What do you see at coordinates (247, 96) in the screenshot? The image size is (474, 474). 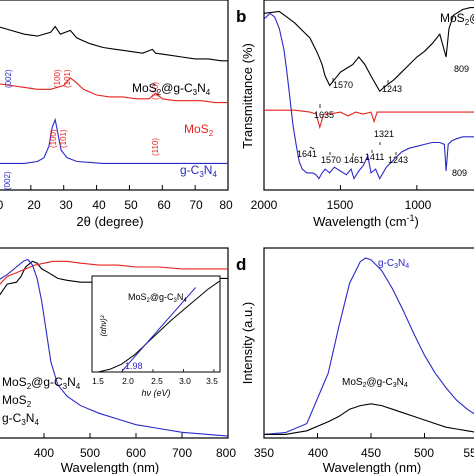 I see `panel-b-ylabel: Transmittance (%)` at bounding box center [247, 96].